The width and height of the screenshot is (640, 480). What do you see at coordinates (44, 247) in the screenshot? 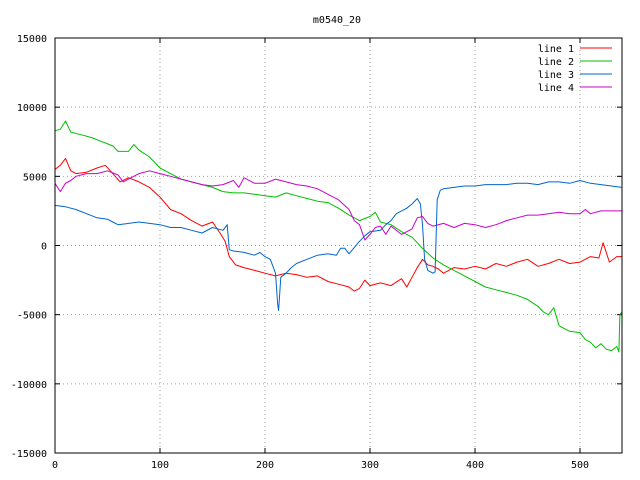
I see `y-tick-label: 0` at bounding box center [44, 247].